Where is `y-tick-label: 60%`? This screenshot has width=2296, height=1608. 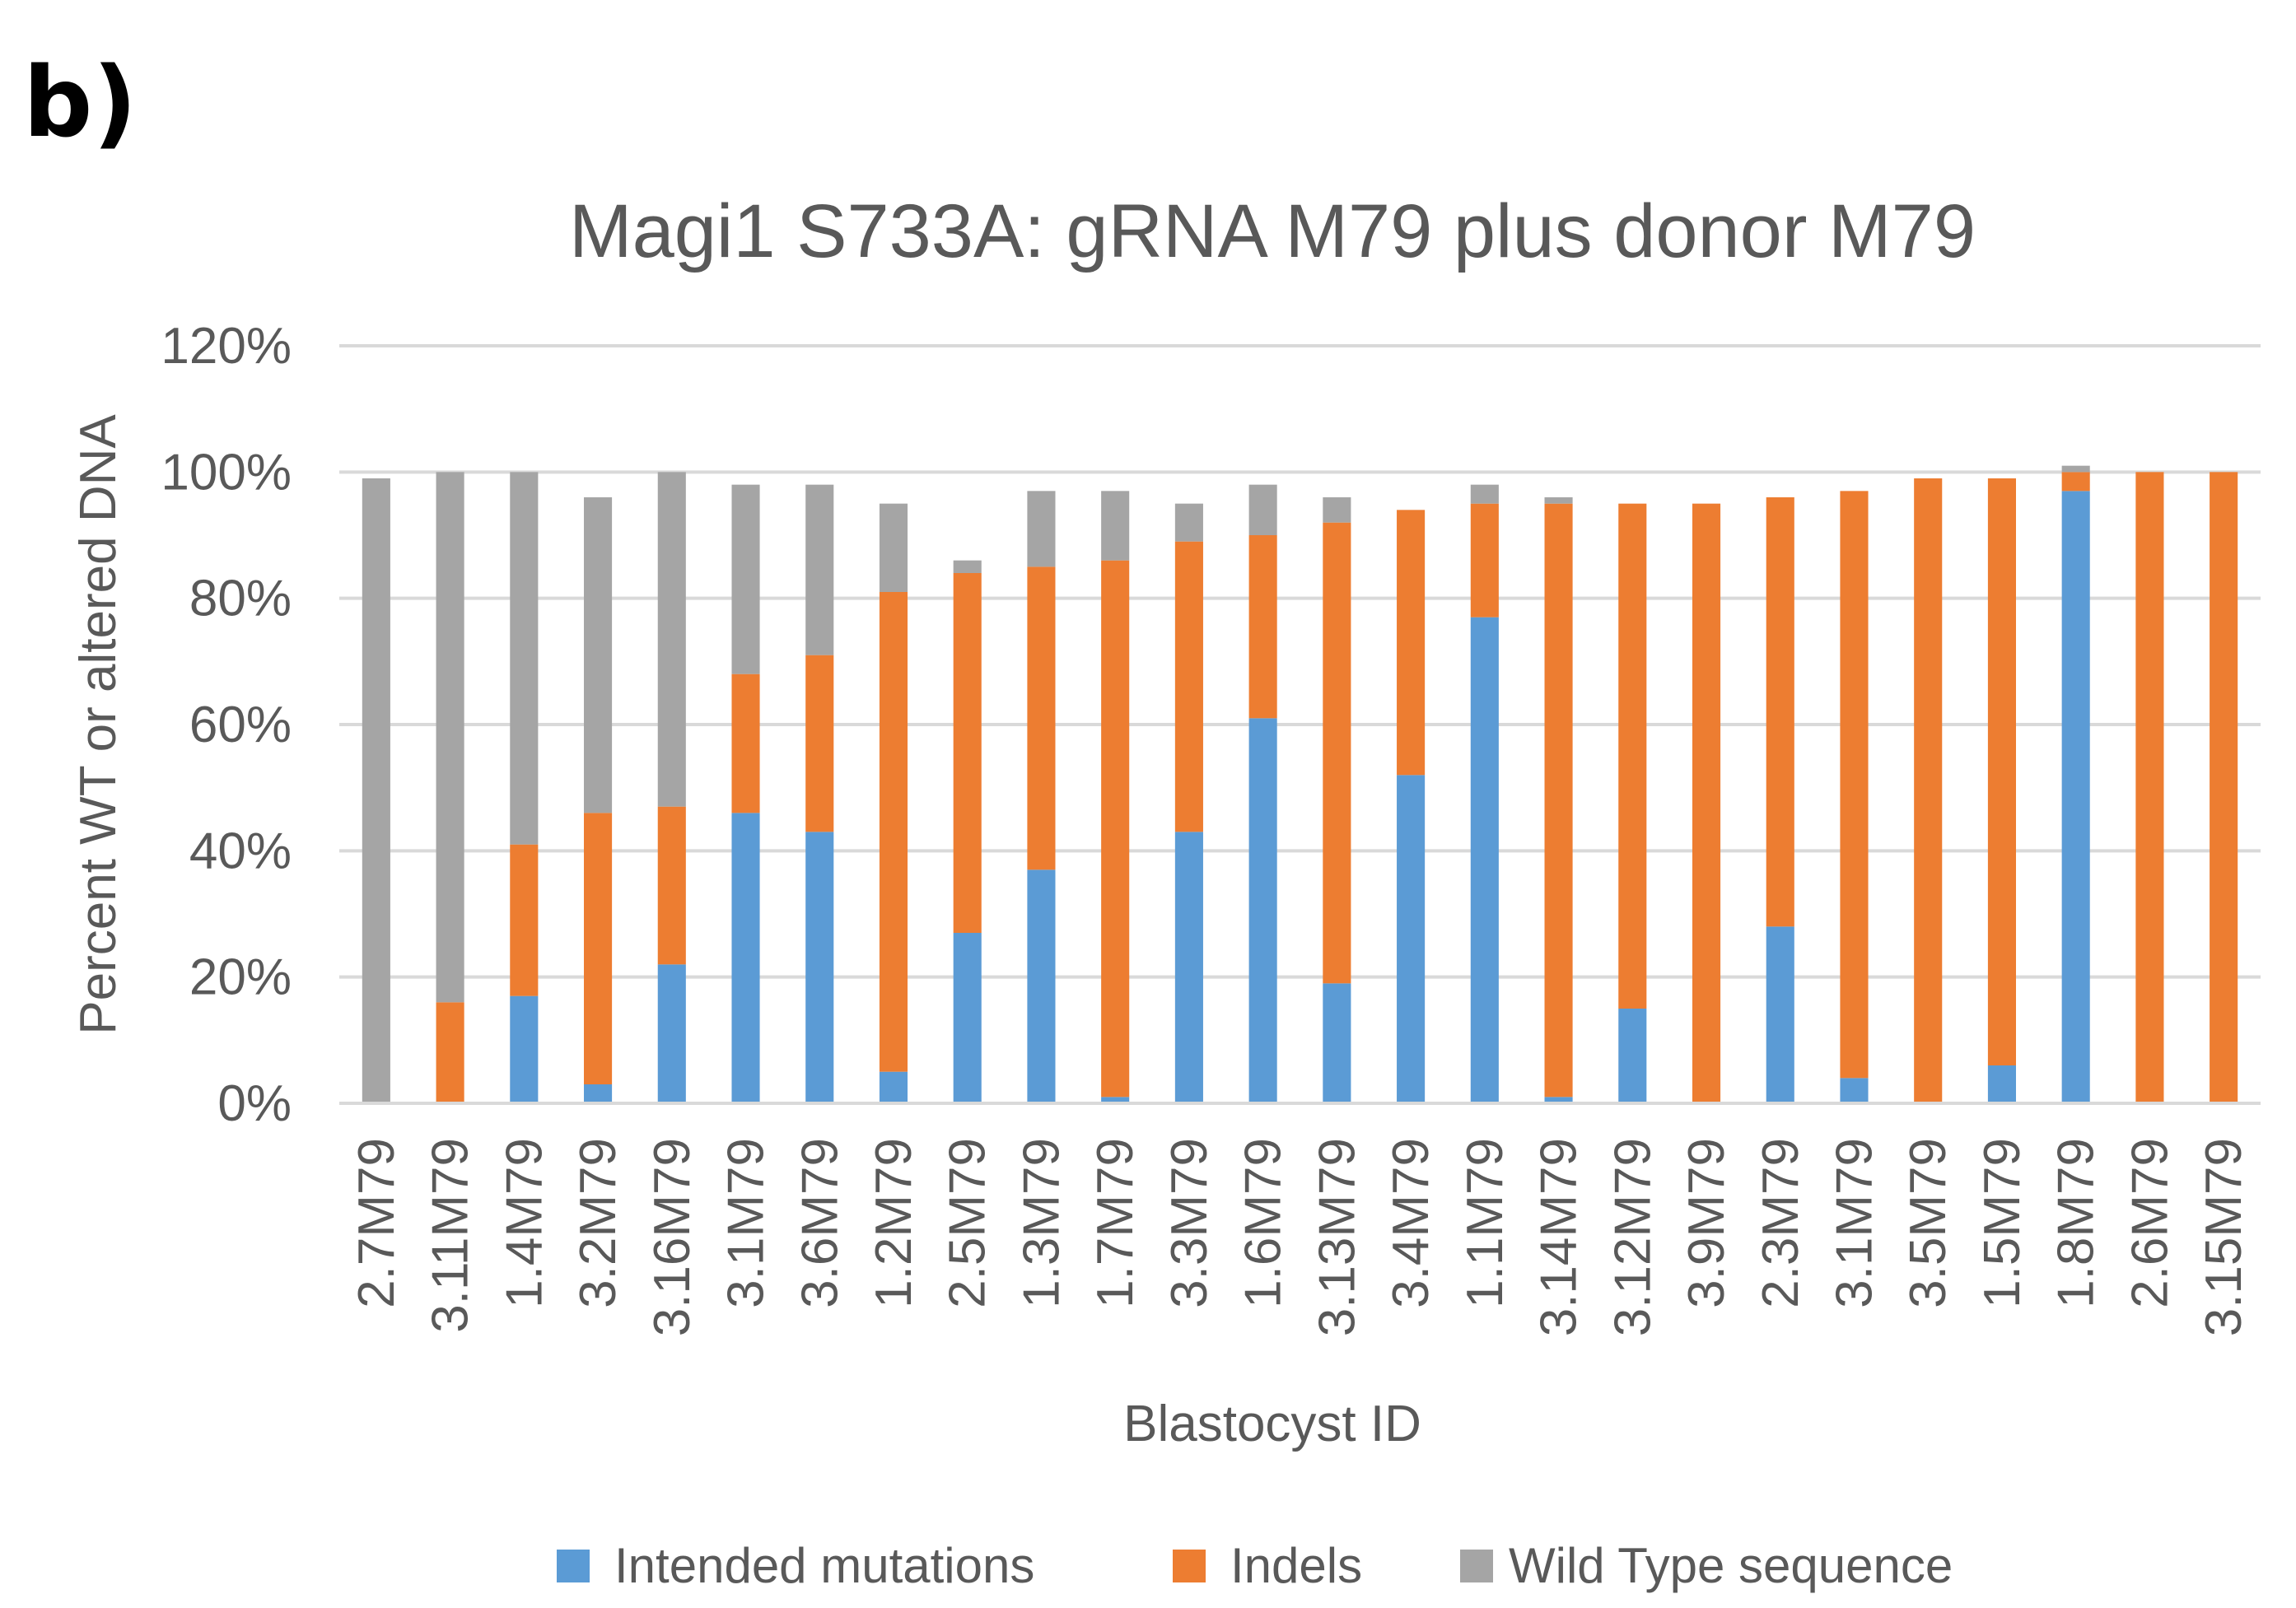 y-tick-label: 60% is located at coordinates (240, 725).